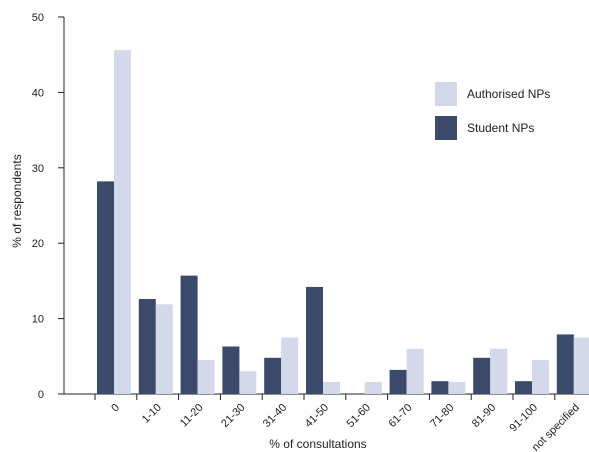 This screenshot has height=452, width=589. Describe the element at coordinates (442, 416) in the screenshot. I see `x-tick-label: 71-80` at that location.